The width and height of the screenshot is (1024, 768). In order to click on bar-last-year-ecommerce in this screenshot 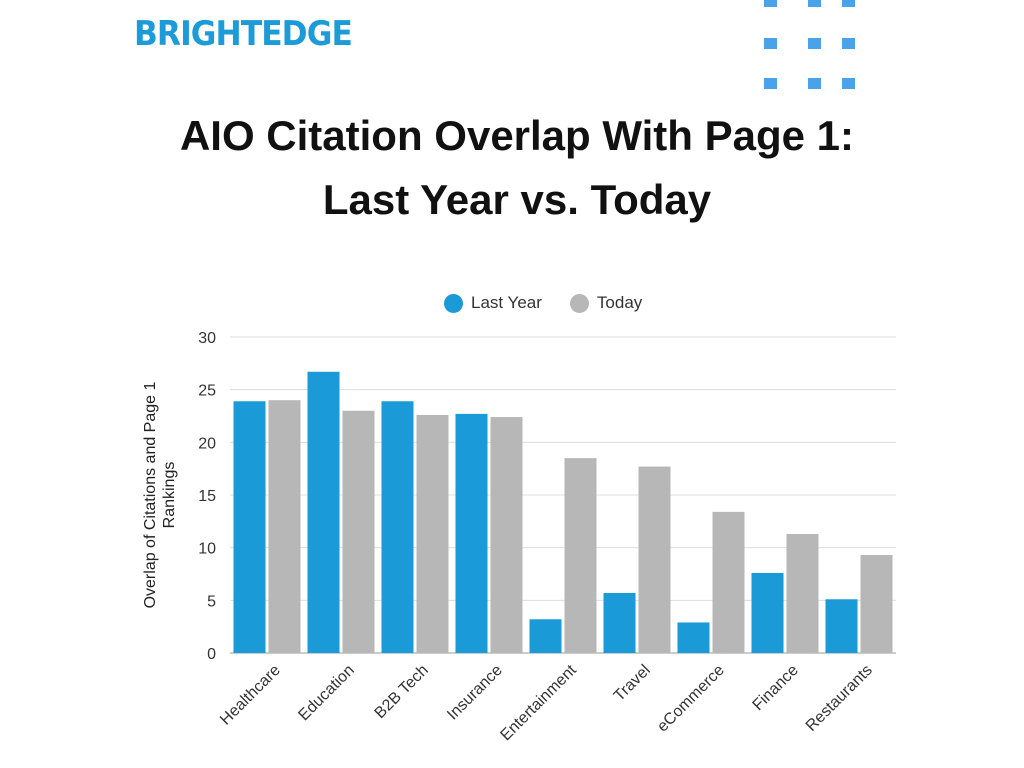, I will do `click(693, 637)`.